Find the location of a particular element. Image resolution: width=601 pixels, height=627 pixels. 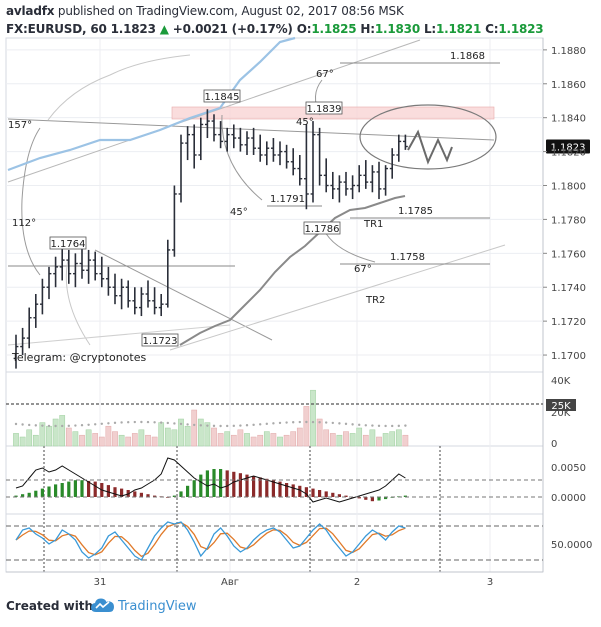

price-axis-label: 1.1720 is located at coordinates (568, 322).